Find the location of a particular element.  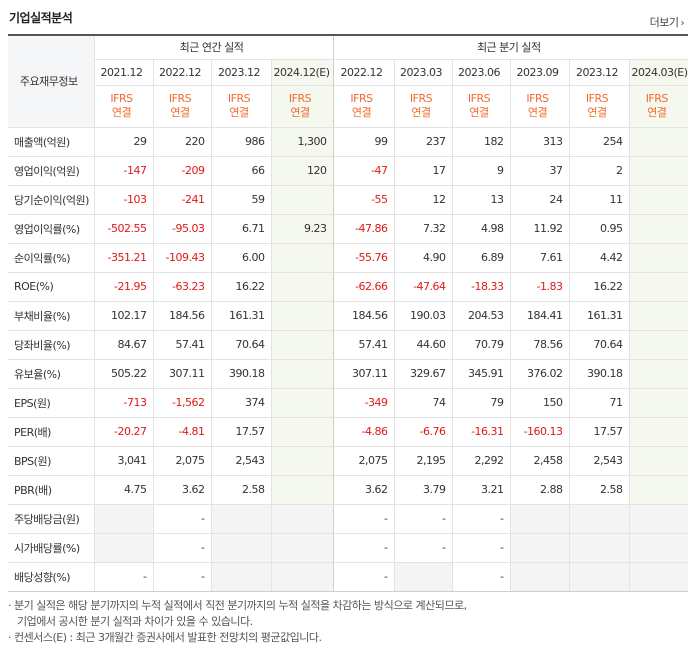

row-label: 매출액(억원) is located at coordinates (51, 142).